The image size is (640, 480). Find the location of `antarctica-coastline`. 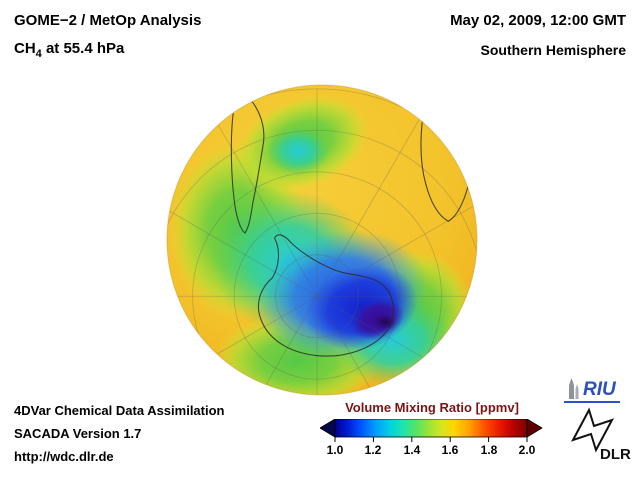

antarctica-coastline is located at coordinates (325, 295).